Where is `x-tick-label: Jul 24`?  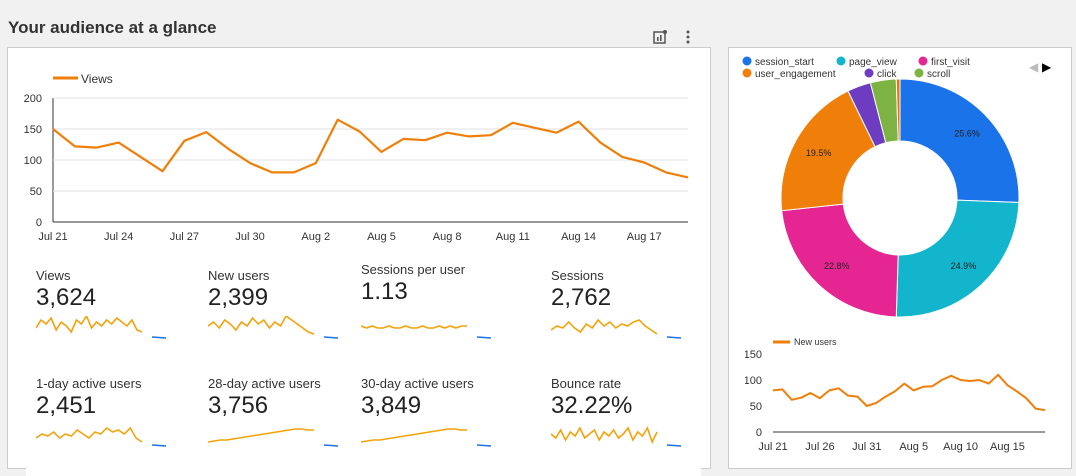 x-tick-label: Jul 24 is located at coordinates (118, 237).